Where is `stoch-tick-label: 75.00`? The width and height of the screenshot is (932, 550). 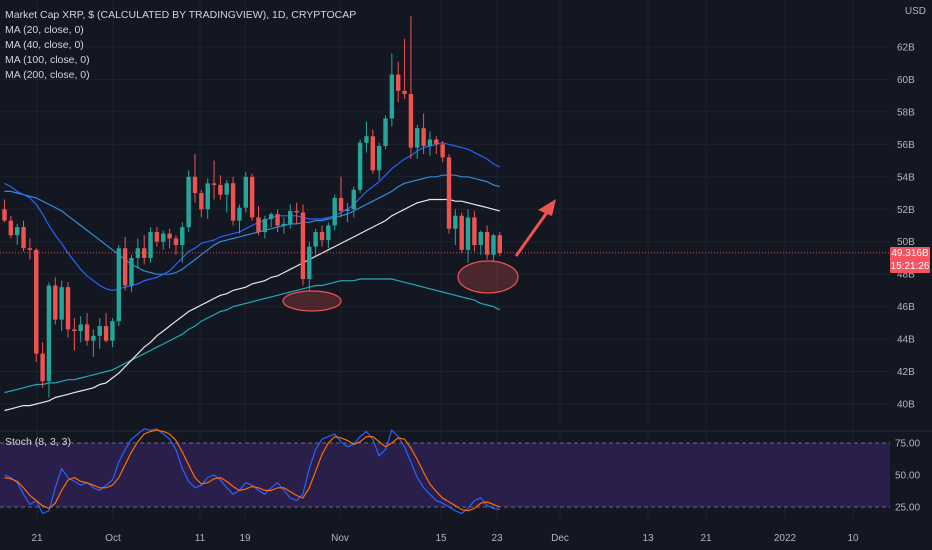 stoch-tick-label: 75.00 is located at coordinates (907, 444).